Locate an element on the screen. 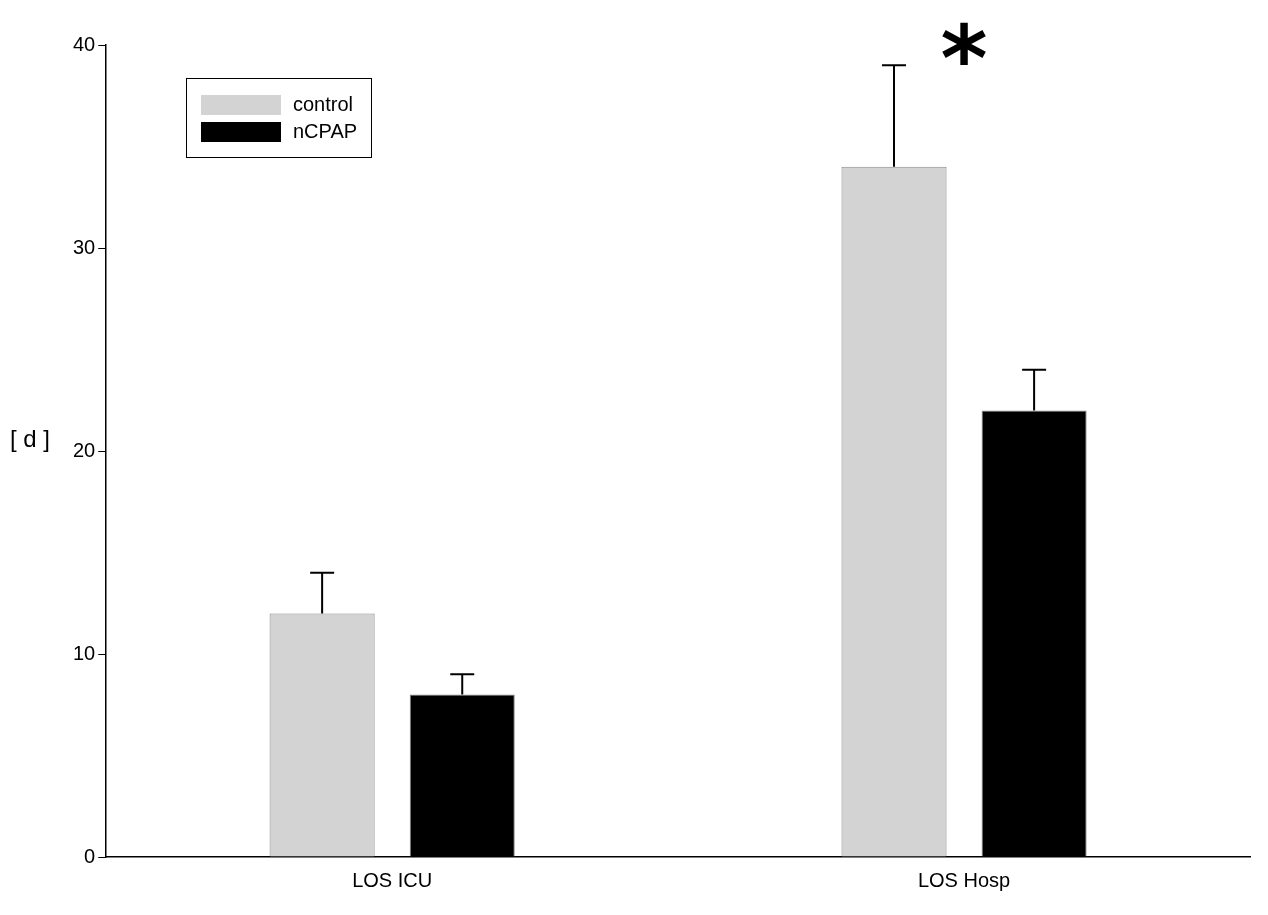  y-tick-label: 30 is located at coordinates (84, 246).